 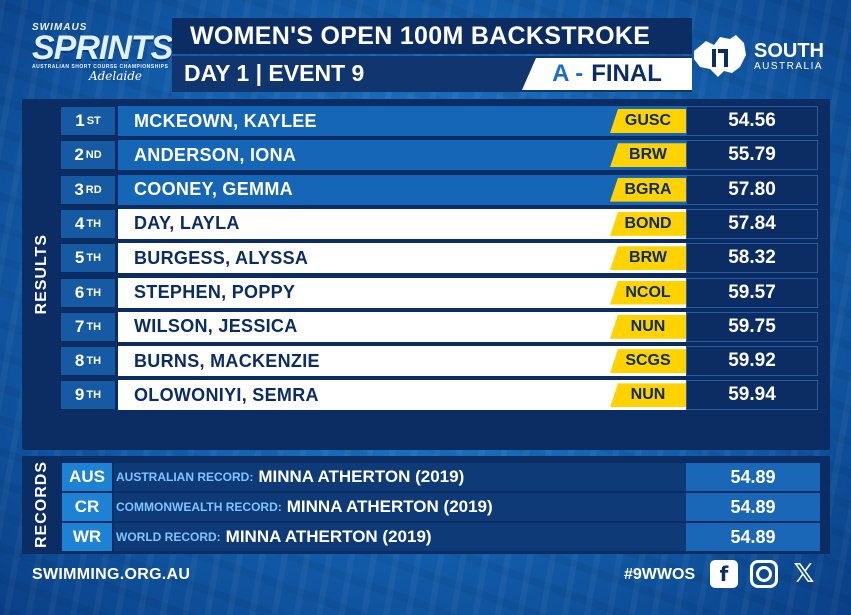 I want to click on instagram-icon, so click(x=764, y=574).